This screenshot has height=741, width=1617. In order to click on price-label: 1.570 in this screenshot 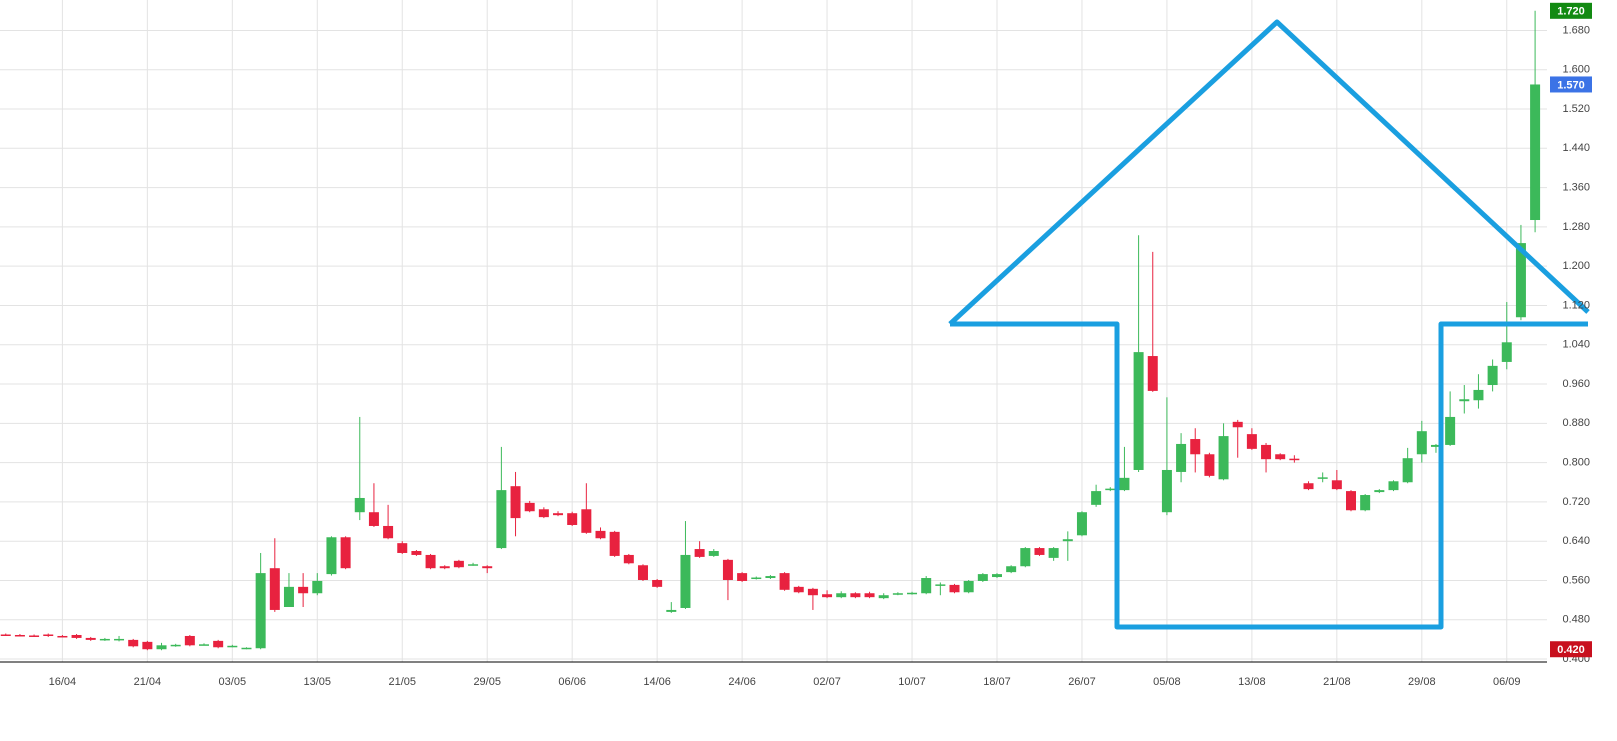, I will do `click(1571, 85)`.